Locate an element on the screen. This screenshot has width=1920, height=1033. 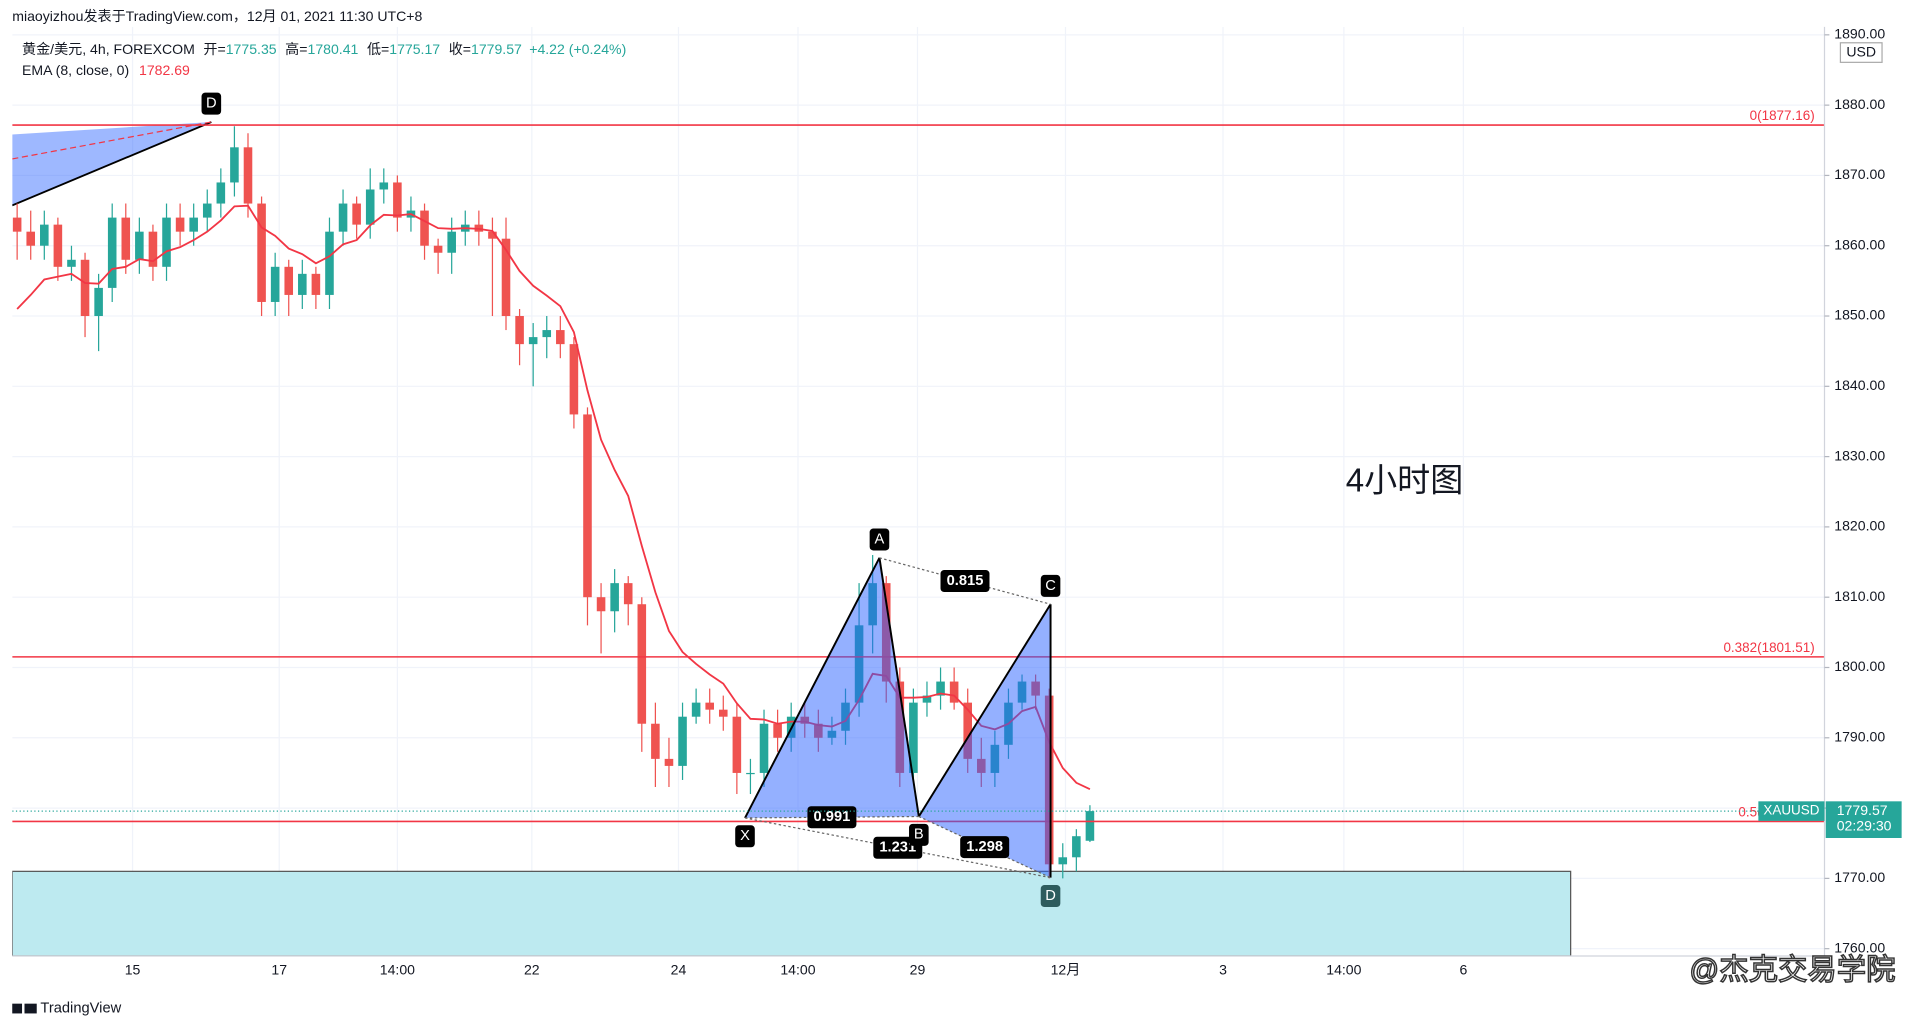
y-tick-label: 1770.00 is located at coordinates (1859, 877).